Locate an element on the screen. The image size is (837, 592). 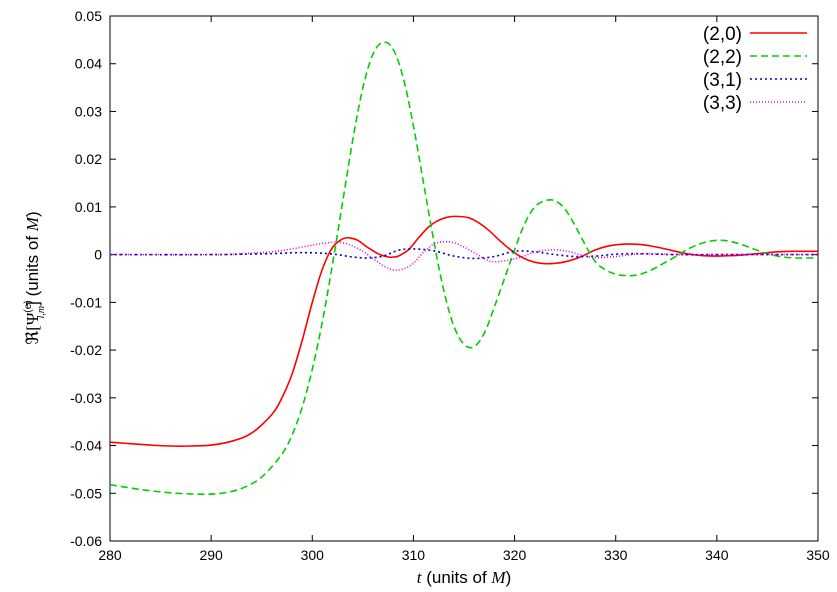
y-tick-label: -0.02 is located at coordinates (86, 350).